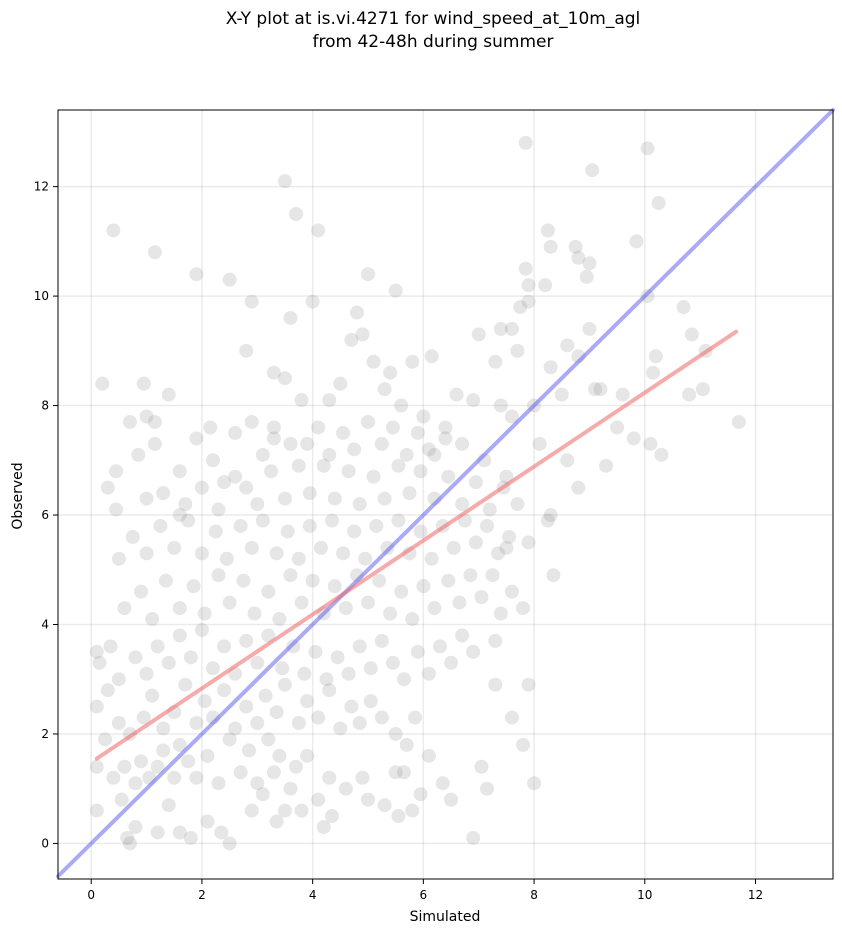 This screenshot has height=934, width=842. I want to click on x-tick-label: 8, so click(534, 895).